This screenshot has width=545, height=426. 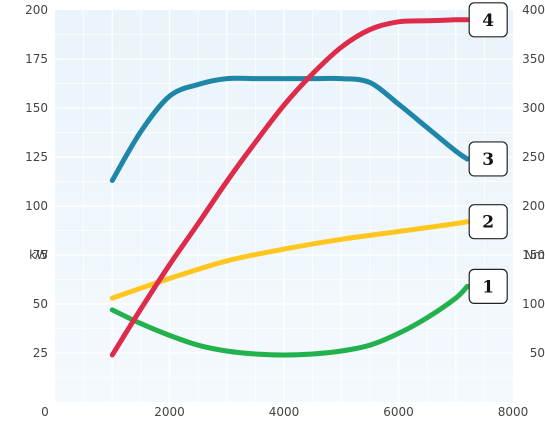 What do you see at coordinates (36, 108) in the screenshot?
I see `y-left-tick-label: 150` at bounding box center [36, 108].